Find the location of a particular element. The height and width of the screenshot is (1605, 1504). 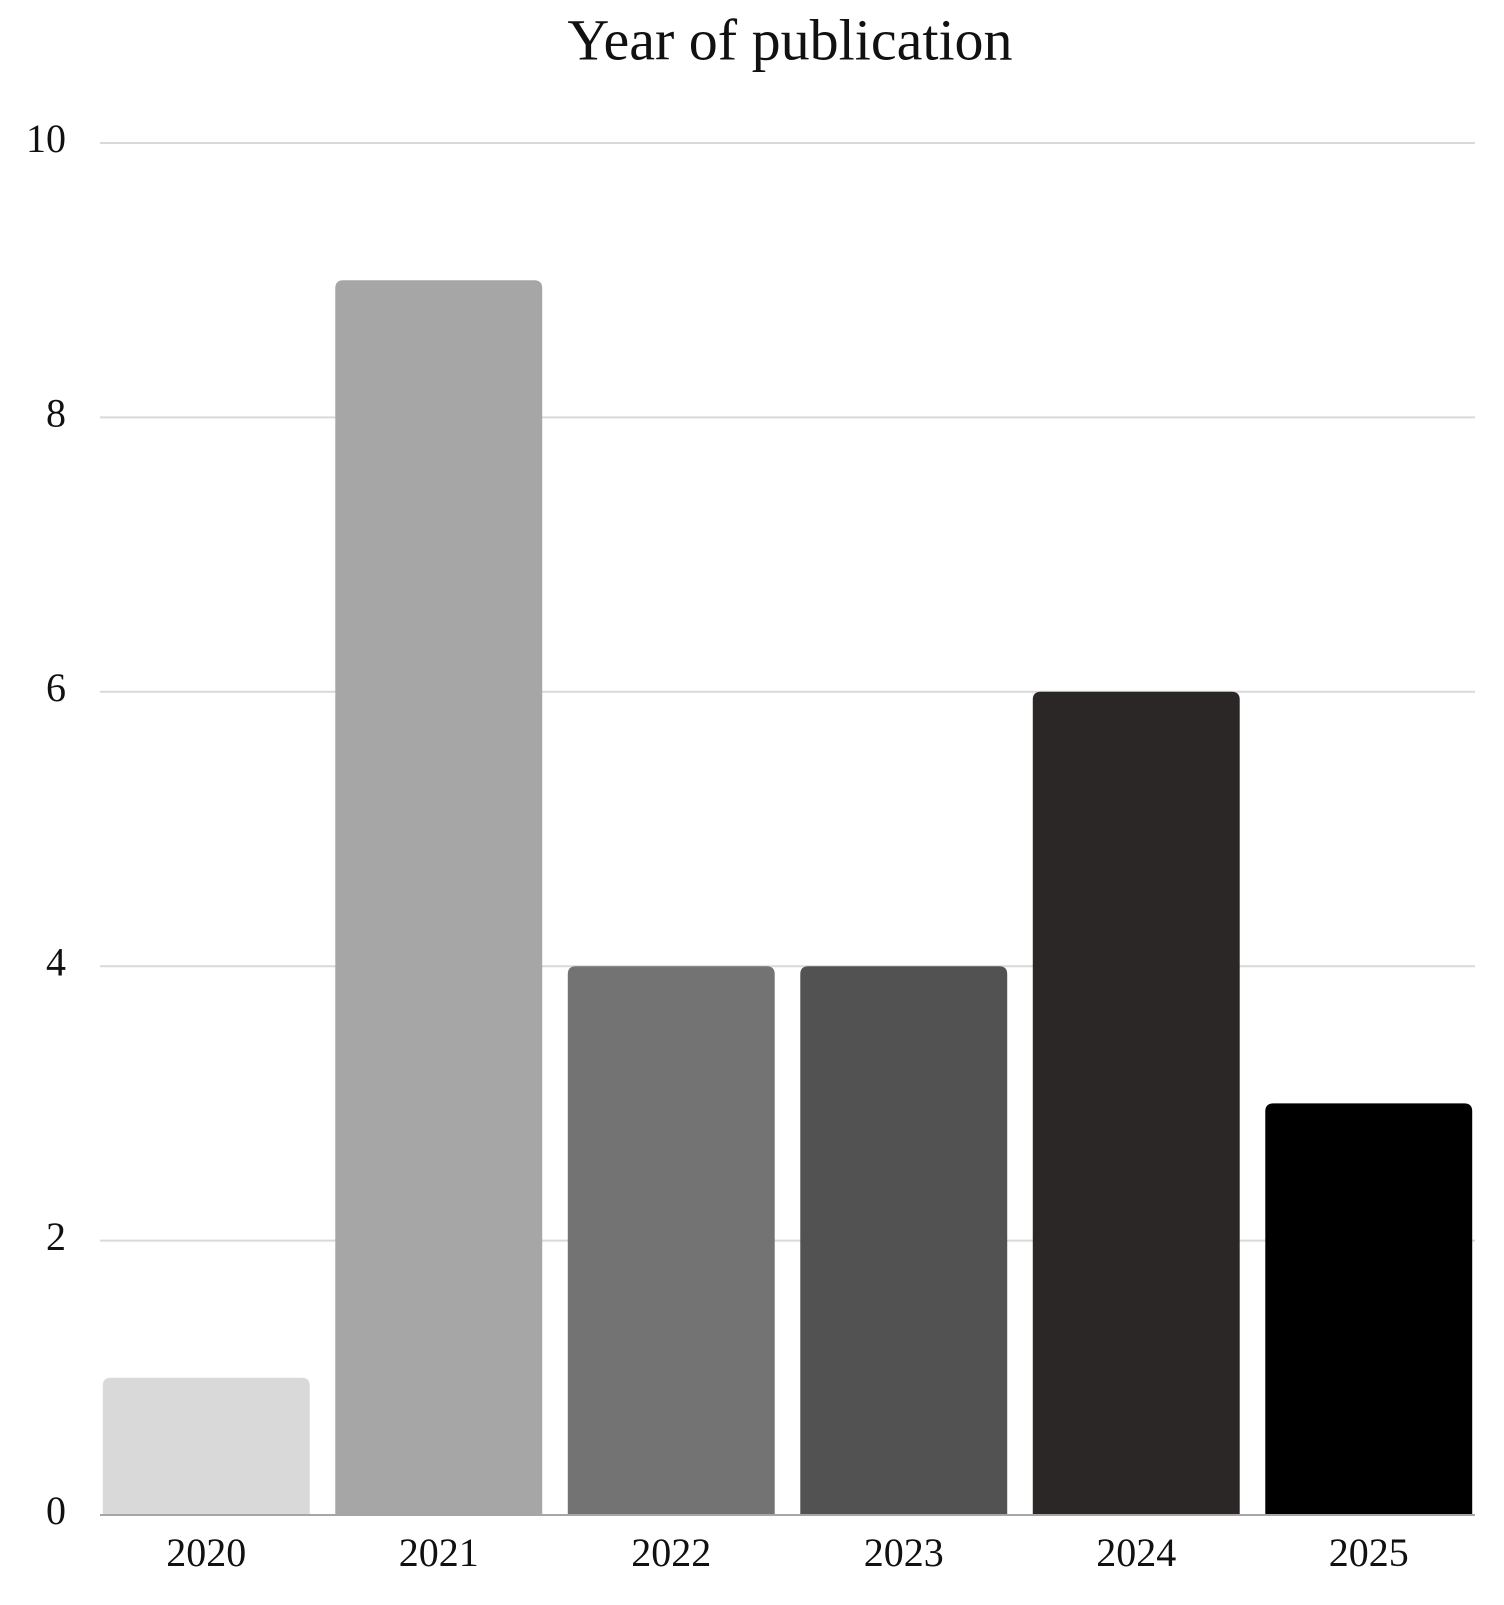

x-tick-label: 2020 is located at coordinates (206, 1552).